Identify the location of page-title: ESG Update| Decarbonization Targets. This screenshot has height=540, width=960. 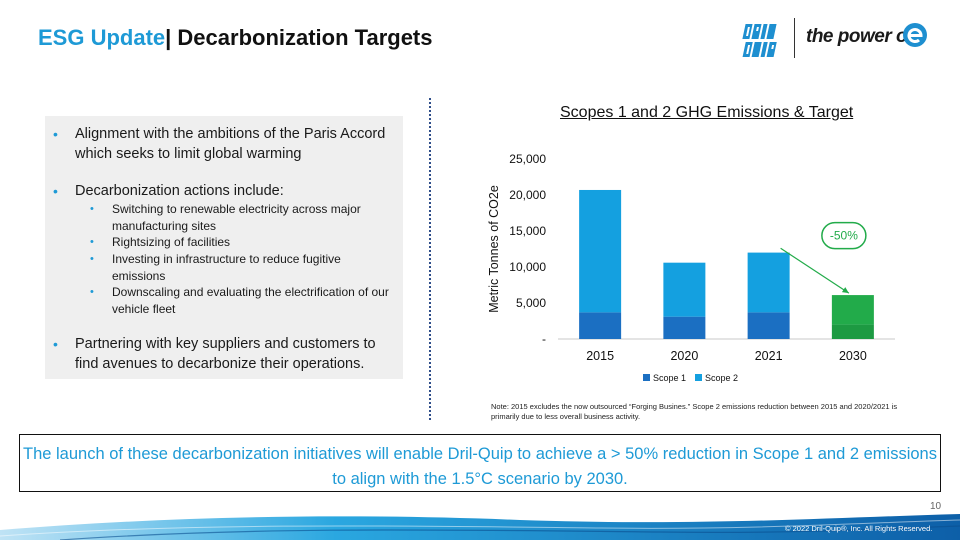
(235, 38).